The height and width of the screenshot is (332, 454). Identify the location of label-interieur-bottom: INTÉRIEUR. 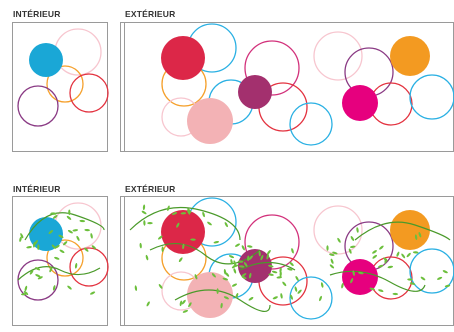
(37, 189).